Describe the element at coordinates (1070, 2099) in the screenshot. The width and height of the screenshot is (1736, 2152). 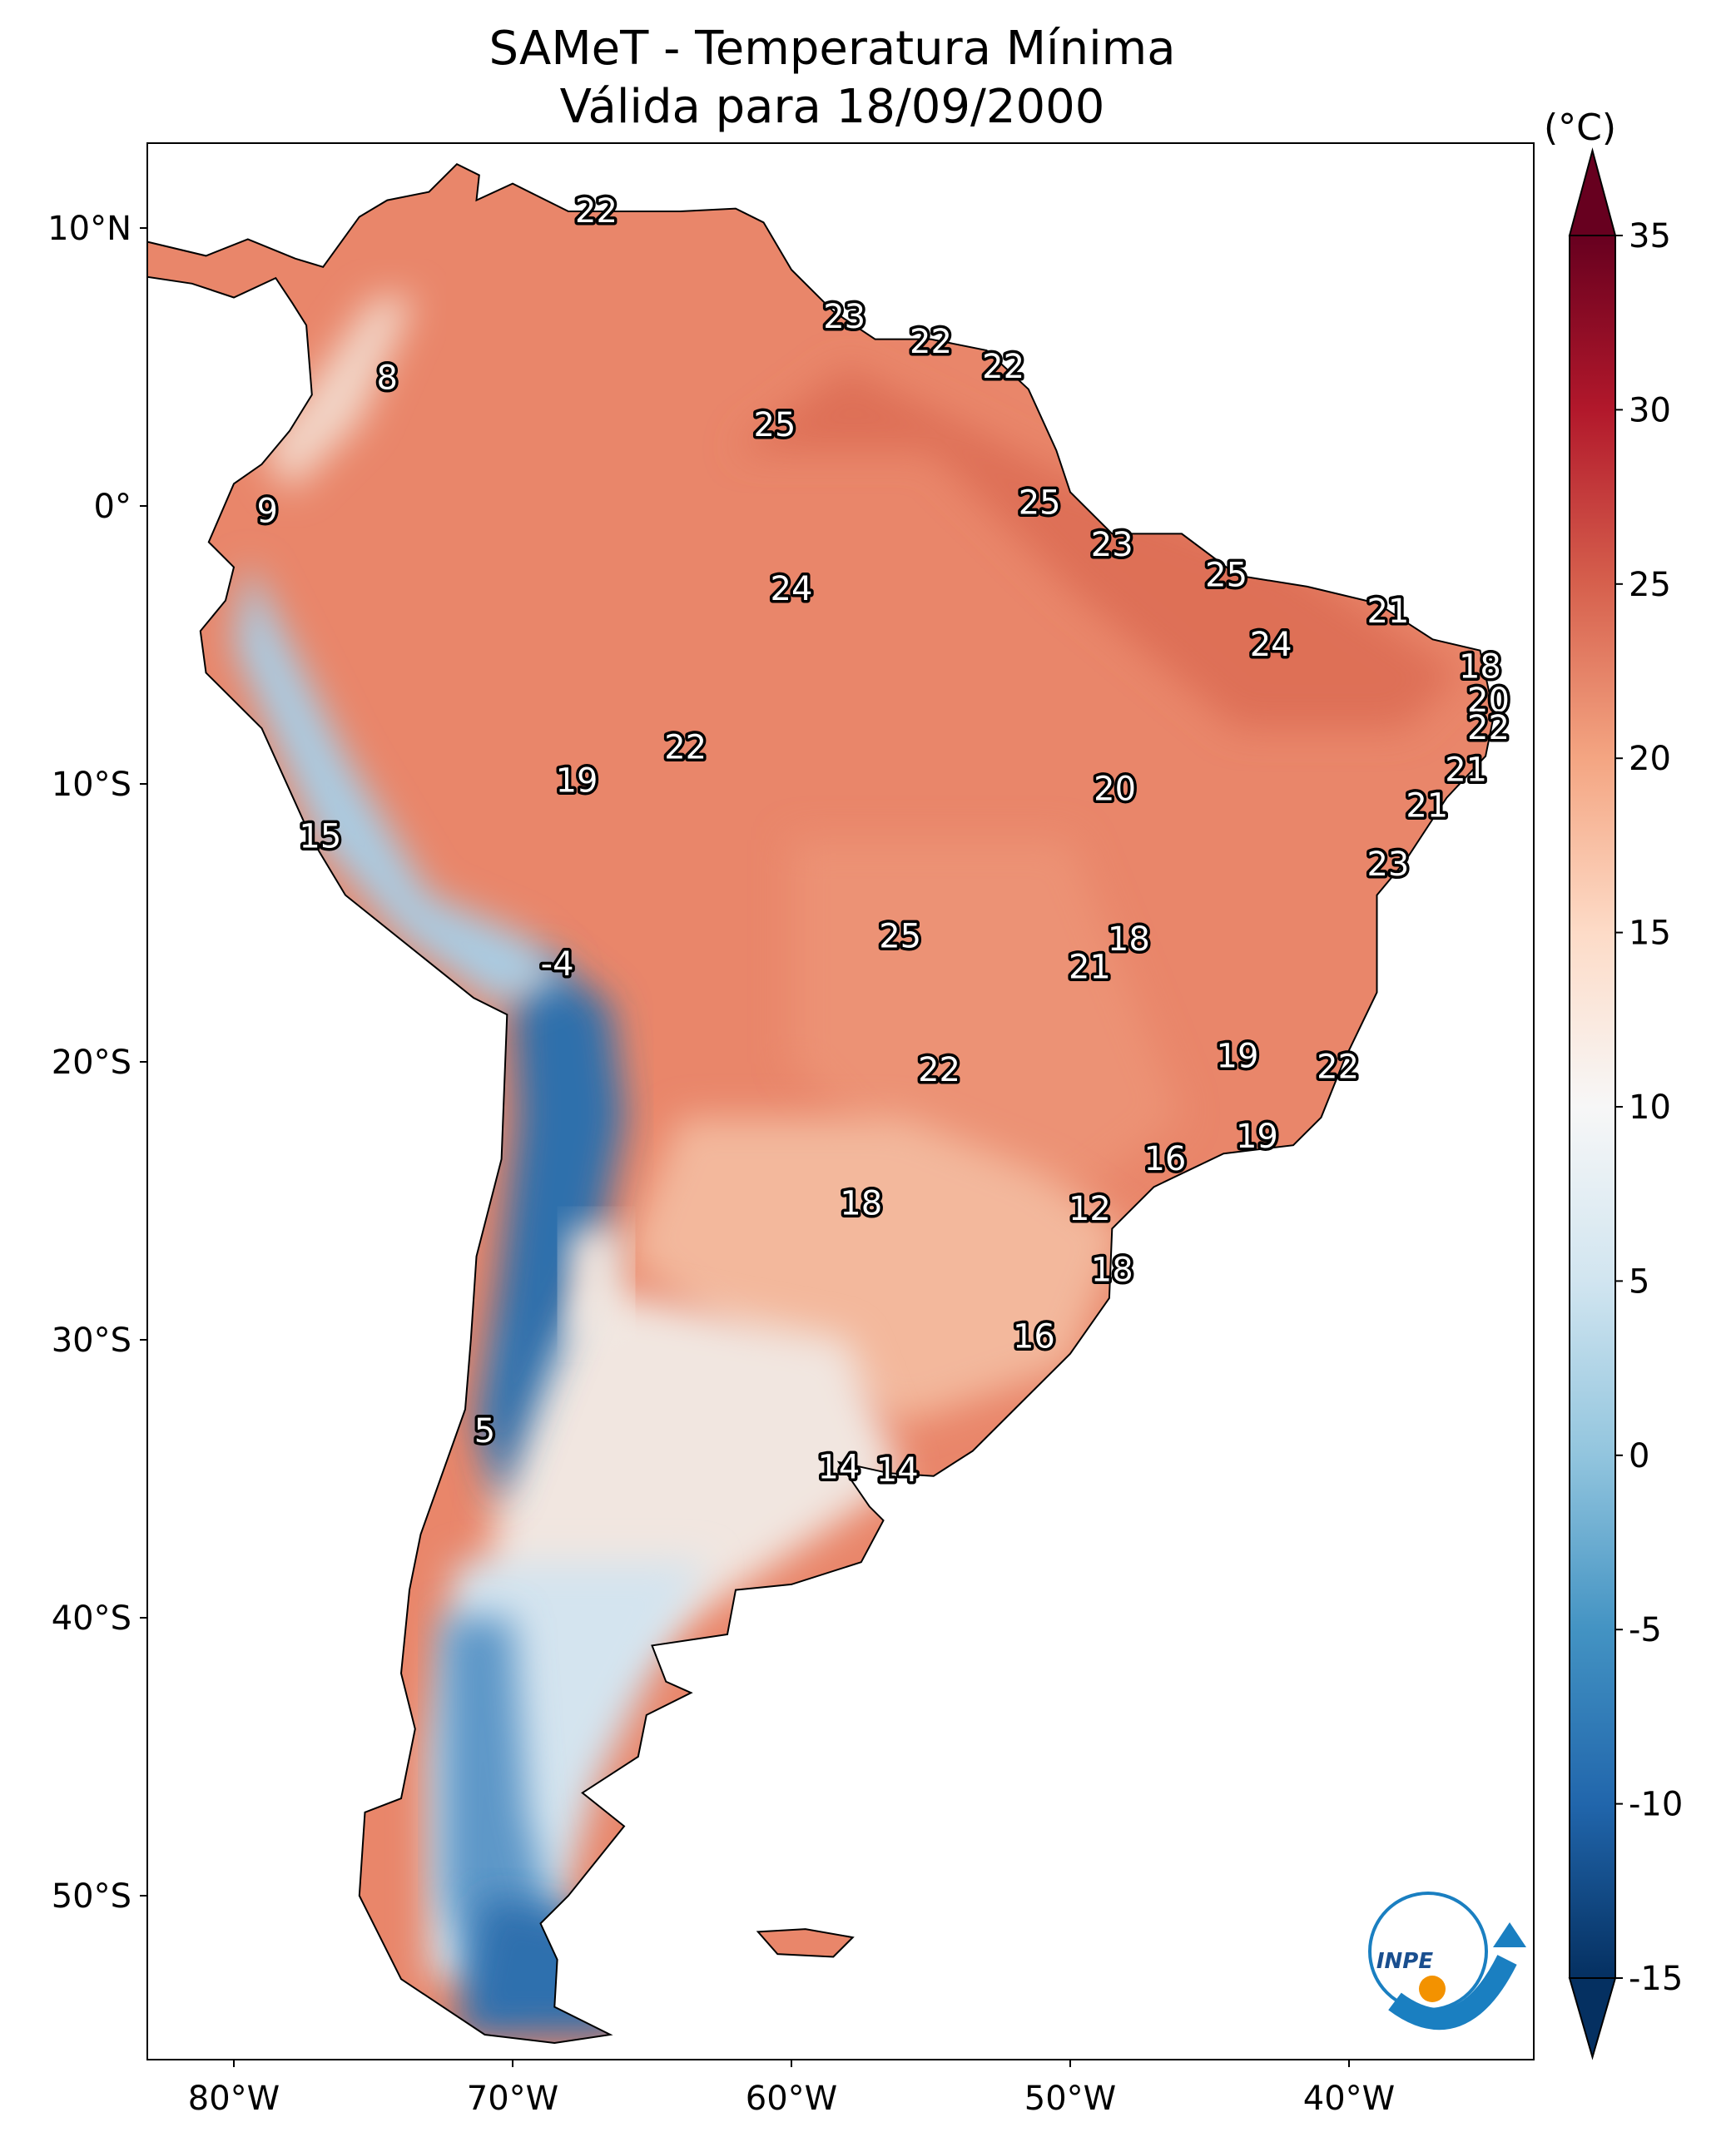
I see `lon-tick-label: 50°W` at that location.